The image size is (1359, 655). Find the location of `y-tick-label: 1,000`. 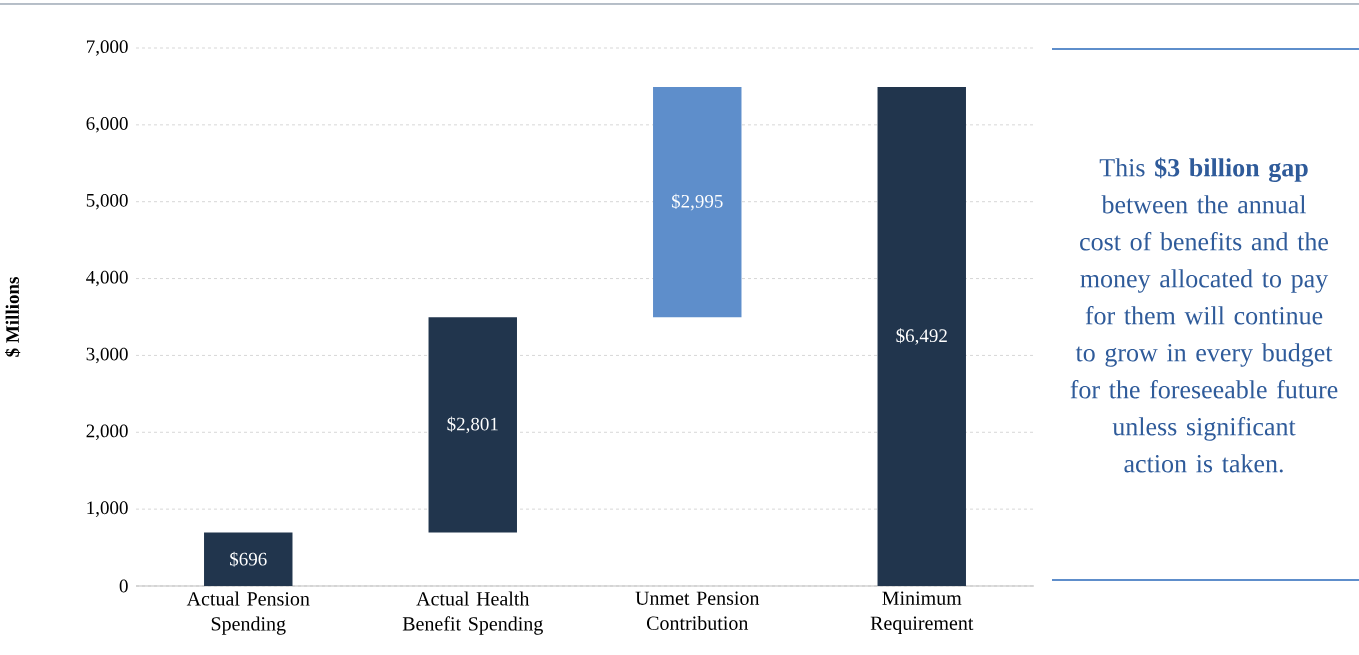

y-tick-label: 1,000 is located at coordinates (107, 509).